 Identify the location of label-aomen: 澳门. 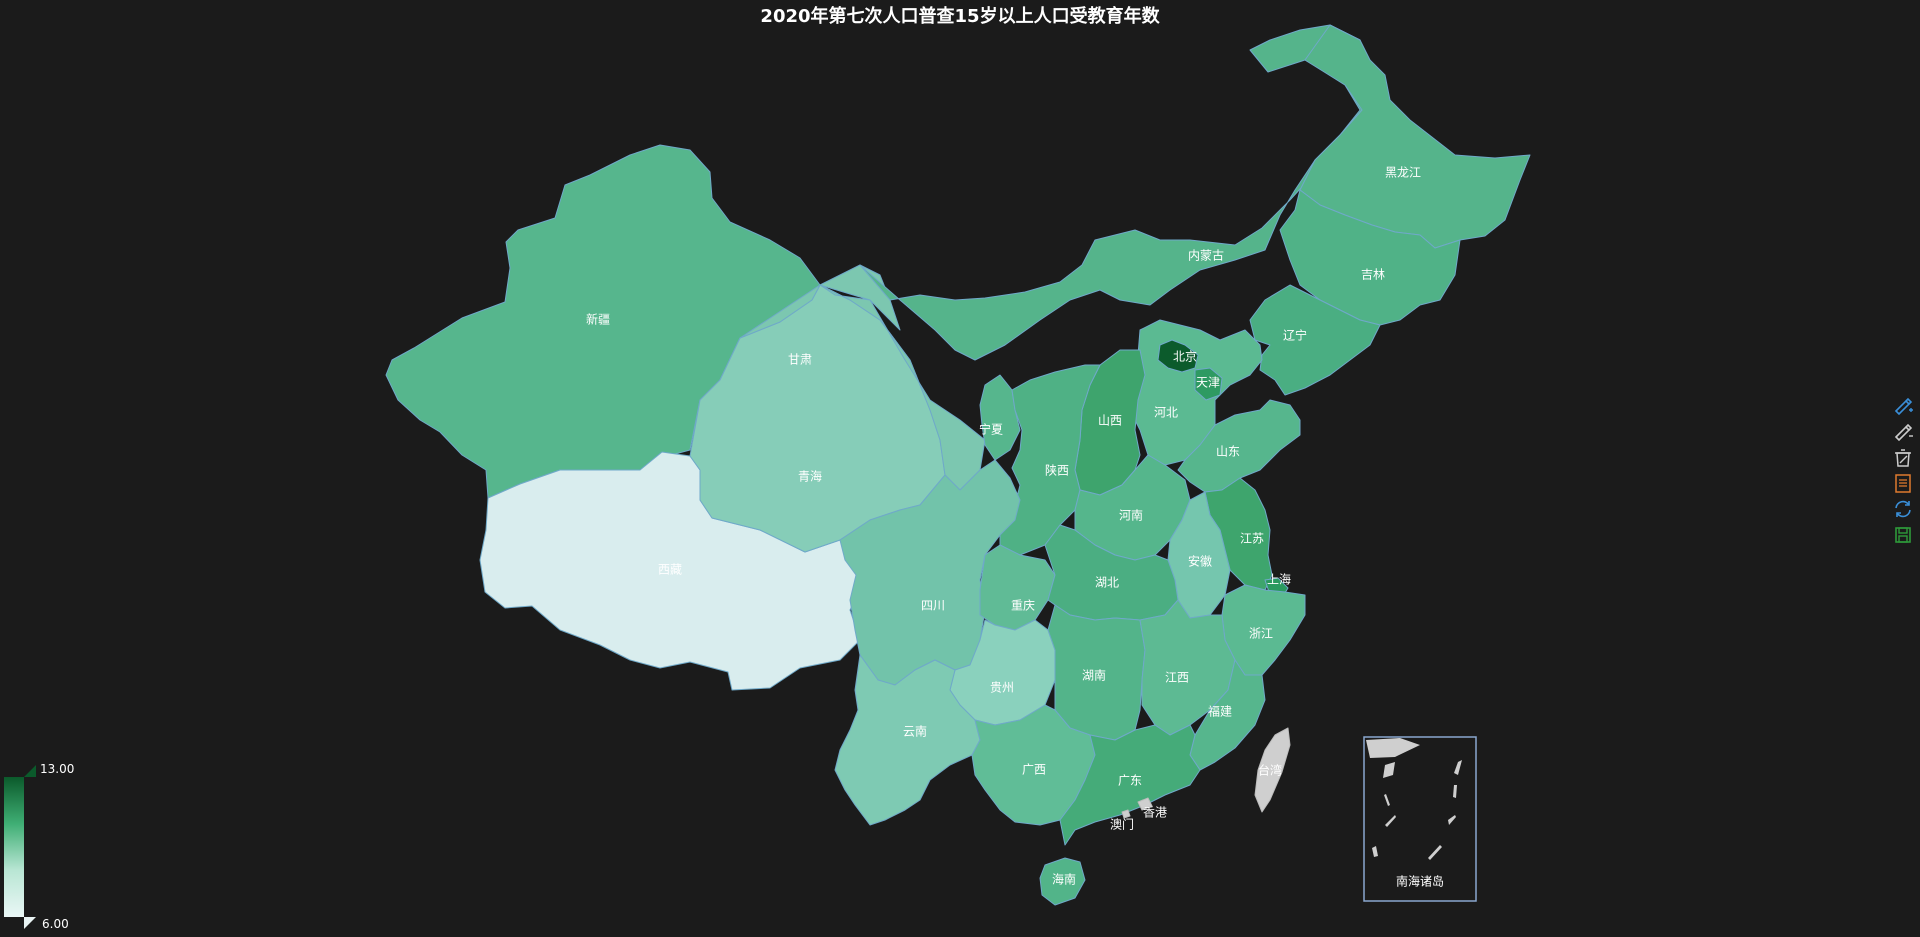
(1122, 824).